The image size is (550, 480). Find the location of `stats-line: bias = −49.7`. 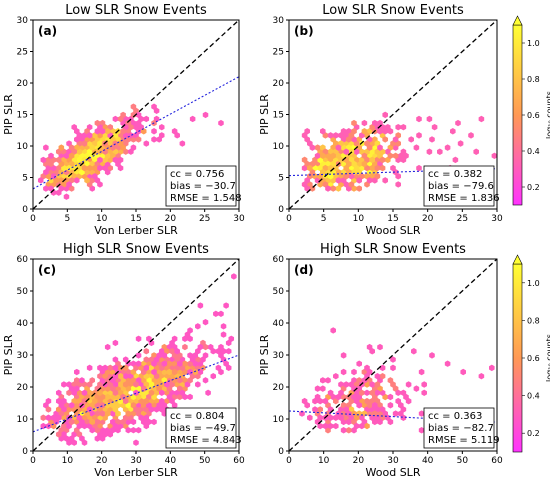

stats-line: bias = −49.7 is located at coordinates (203, 428).